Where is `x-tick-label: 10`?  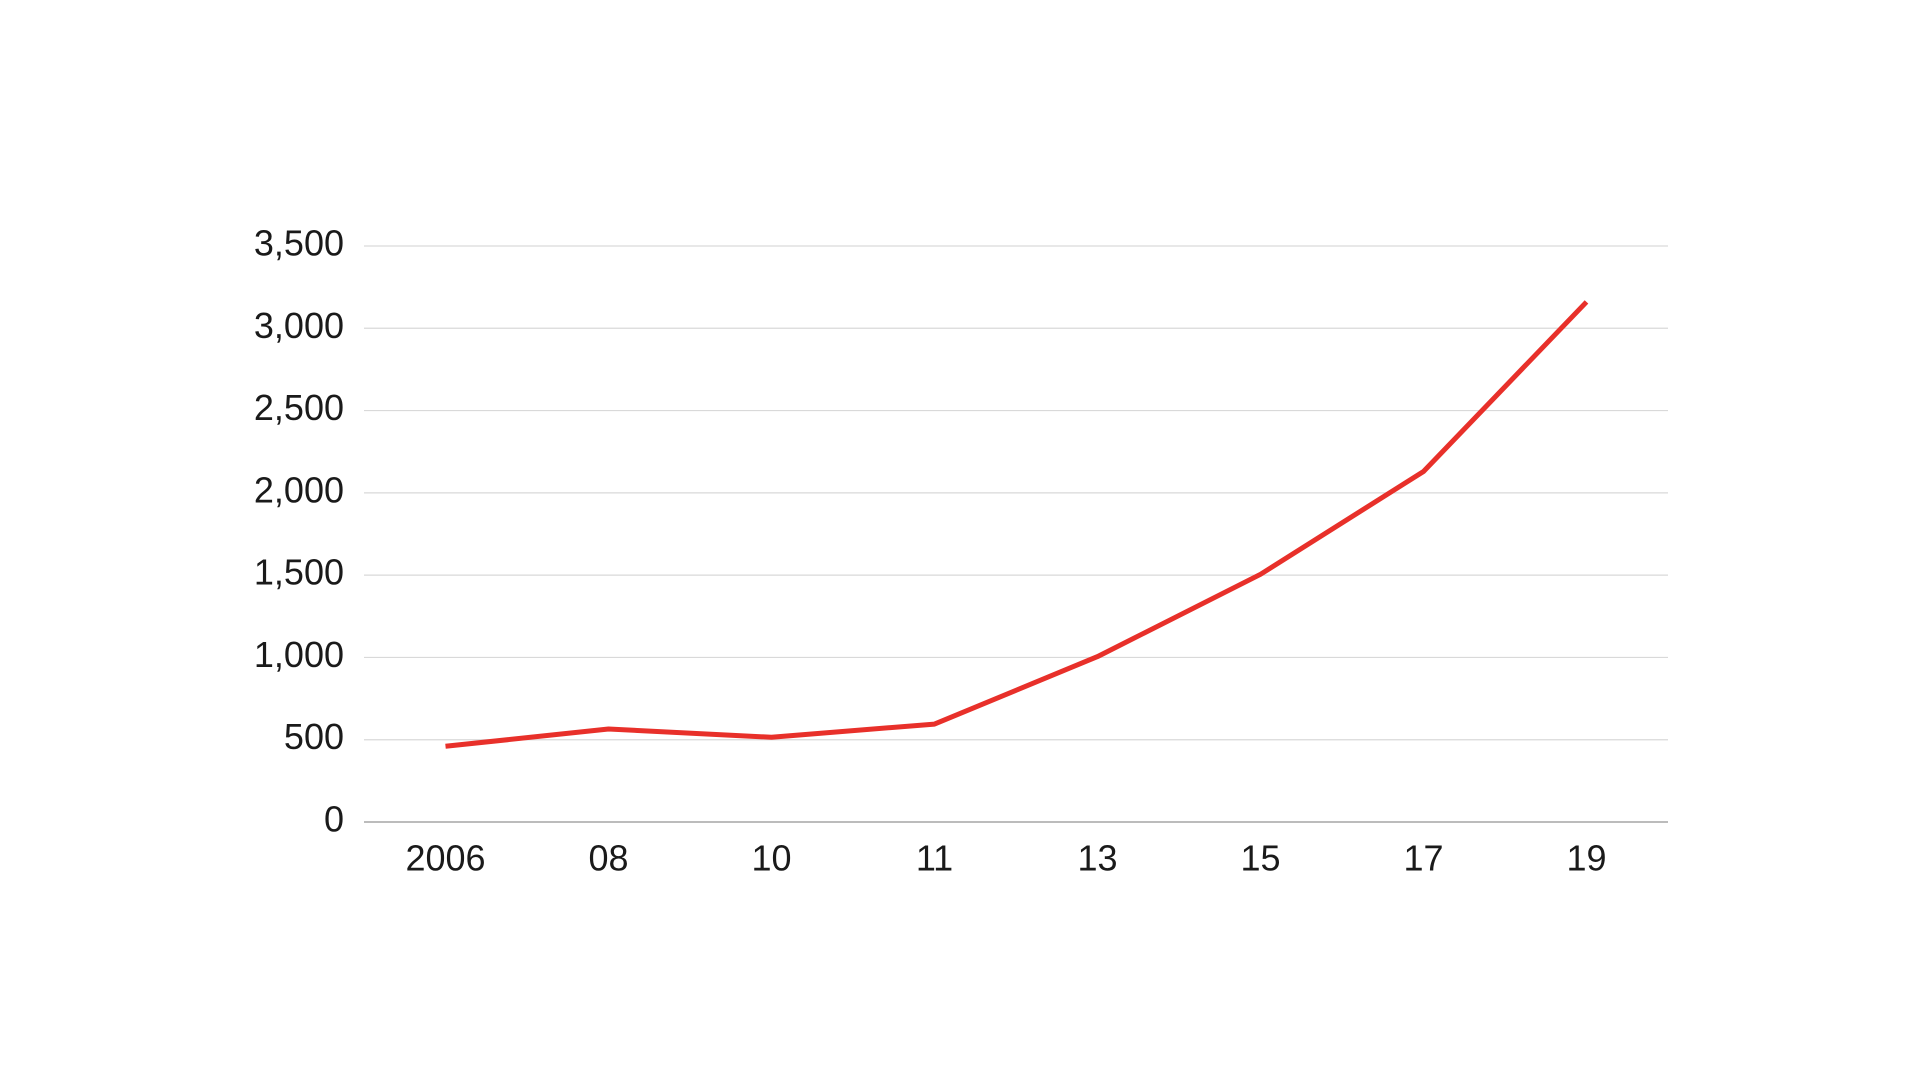
x-tick-label: 10 is located at coordinates (771, 858).